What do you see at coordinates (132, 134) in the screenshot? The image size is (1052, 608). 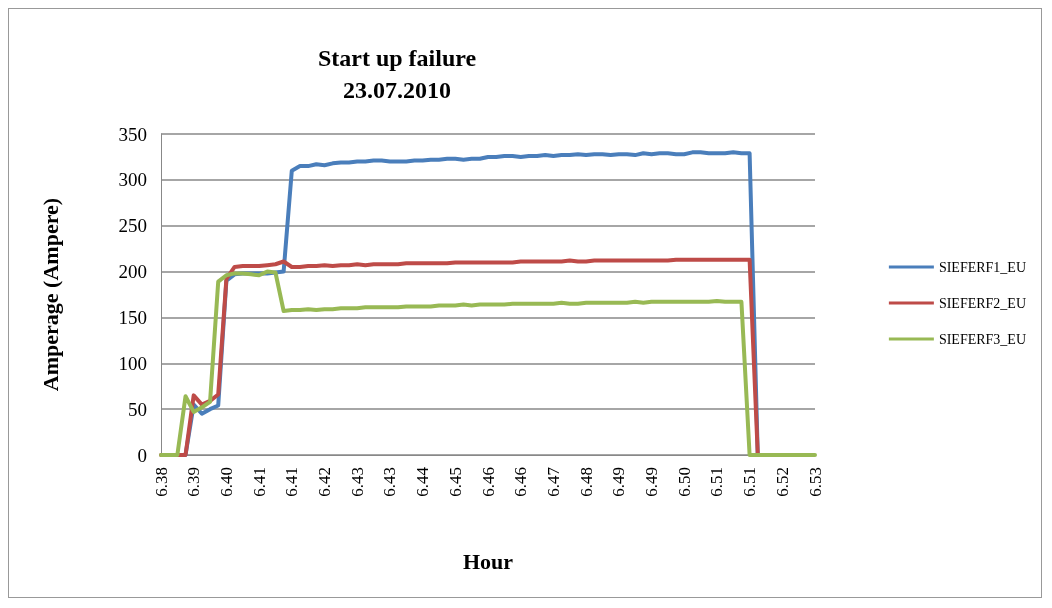 I see `y-tick-label: 350` at bounding box center [132, 134].